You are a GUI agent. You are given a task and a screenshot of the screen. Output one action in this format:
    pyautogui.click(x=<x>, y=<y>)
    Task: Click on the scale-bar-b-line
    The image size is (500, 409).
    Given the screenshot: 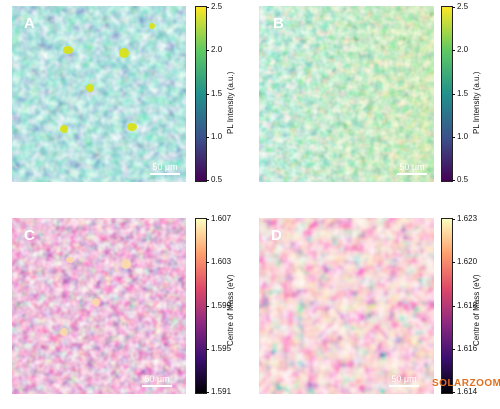 What is the action you would take?
    pyautogui.click(x=412, y=174)
    